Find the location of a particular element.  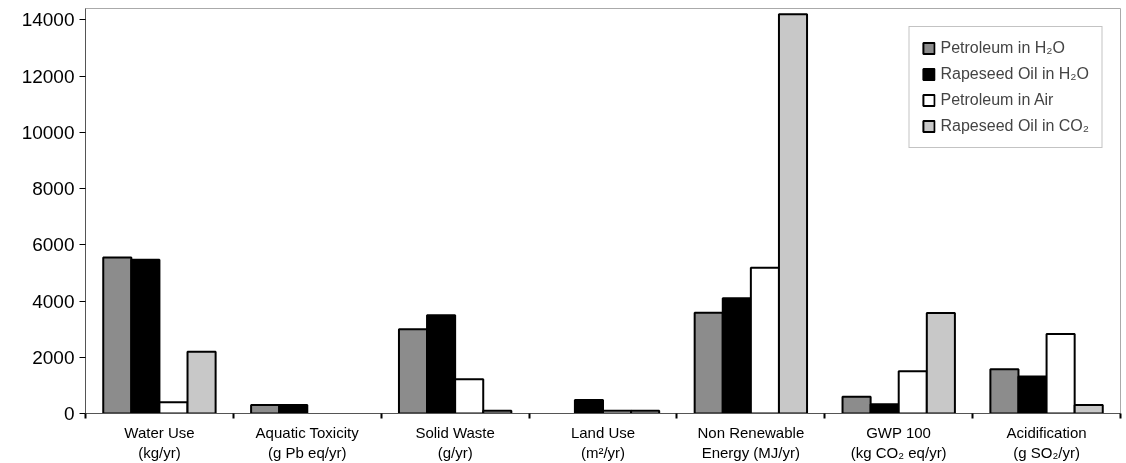

legend-label: Petroleum in H₂O is located at coordinates (1002, 48).